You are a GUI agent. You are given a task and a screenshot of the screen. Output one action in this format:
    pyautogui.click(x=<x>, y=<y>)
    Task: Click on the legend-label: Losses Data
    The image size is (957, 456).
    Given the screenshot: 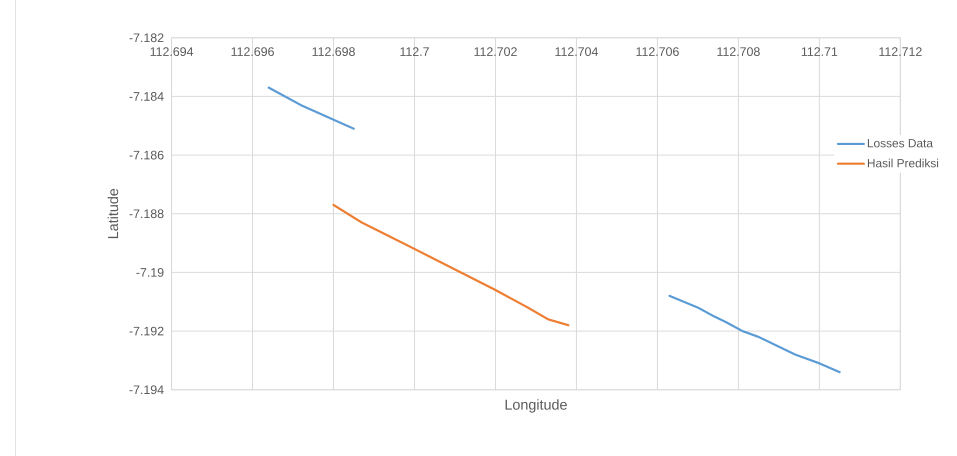 What is the action you would take?
    pyautogui.click(x=900, y=143)
    